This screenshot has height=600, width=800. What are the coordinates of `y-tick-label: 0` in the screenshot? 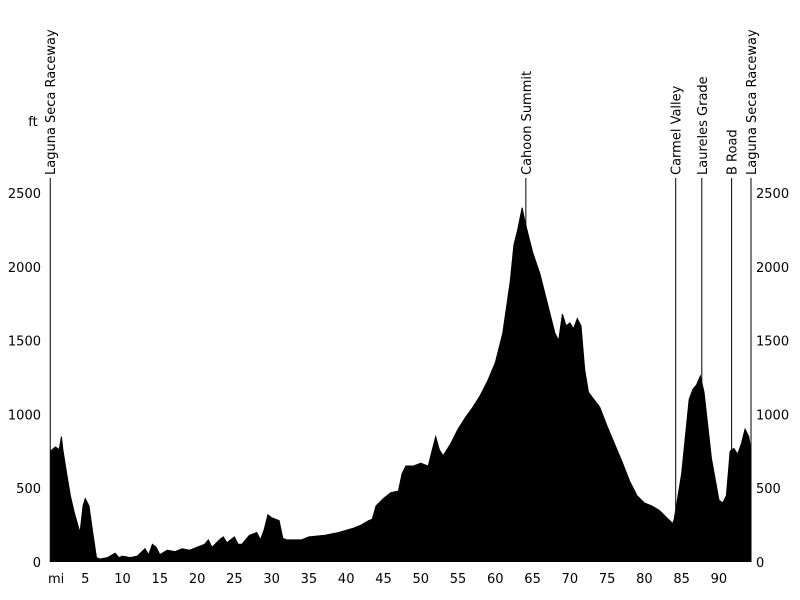 It's located at (37, 563).